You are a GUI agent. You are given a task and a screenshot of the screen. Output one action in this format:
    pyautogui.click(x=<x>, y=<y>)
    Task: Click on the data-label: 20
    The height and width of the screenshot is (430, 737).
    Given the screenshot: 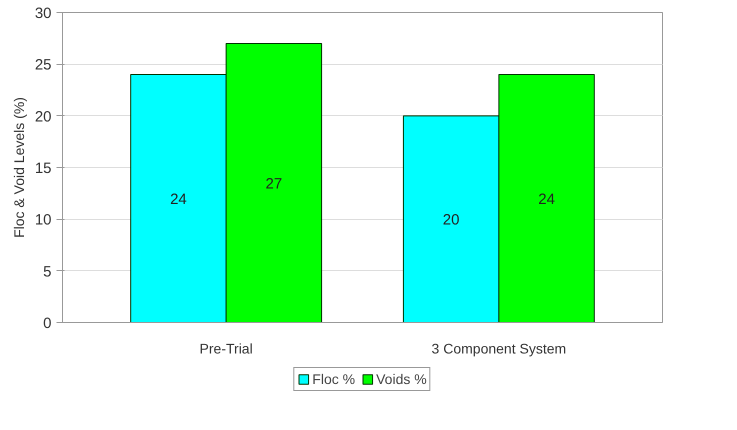 What is the action you would take?
    pyautogui.click(x=451, y=220)
    